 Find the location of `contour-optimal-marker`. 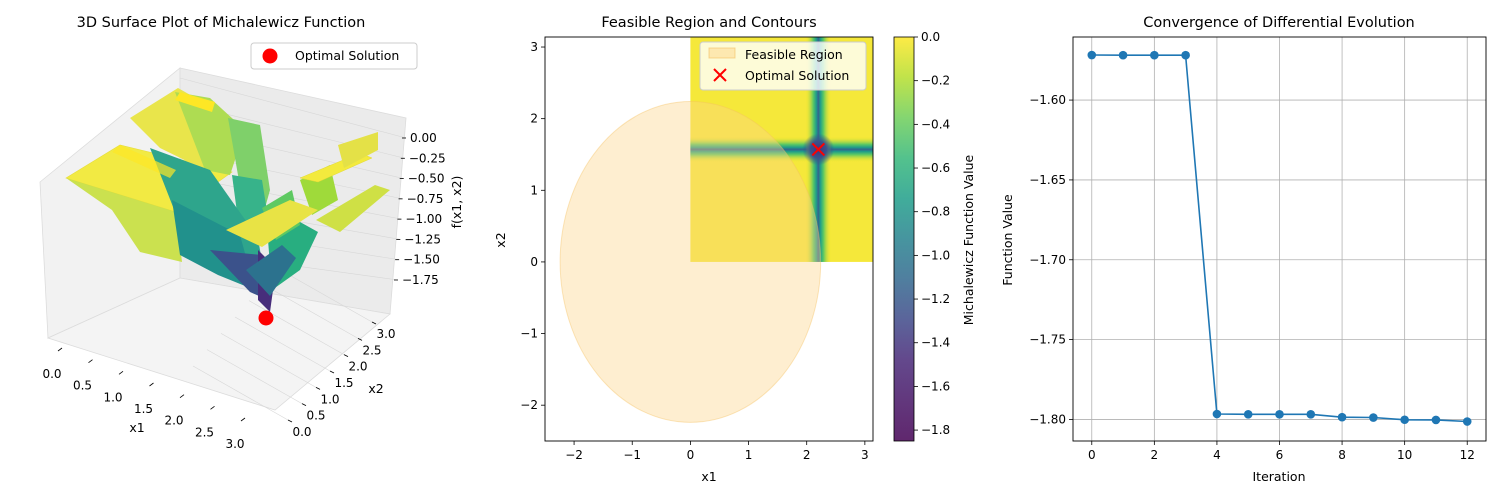

contour-optimal-marker is located at coordinates (818, 149).